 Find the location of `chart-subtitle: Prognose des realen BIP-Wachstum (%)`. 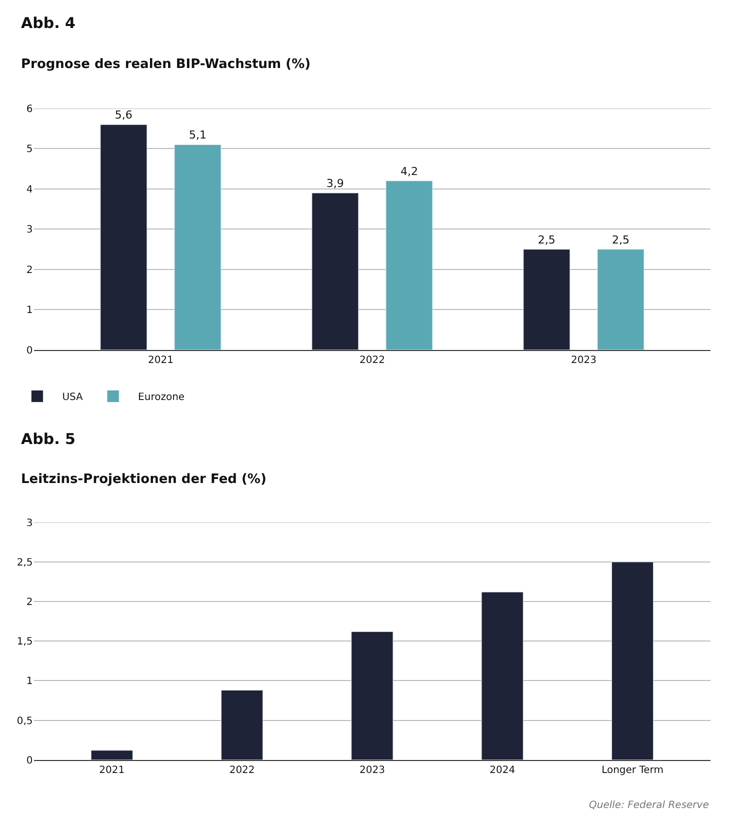

chart-subtitle: Prognose des realen BIP-Wachstum (%) is located at coordinates (166, 64).